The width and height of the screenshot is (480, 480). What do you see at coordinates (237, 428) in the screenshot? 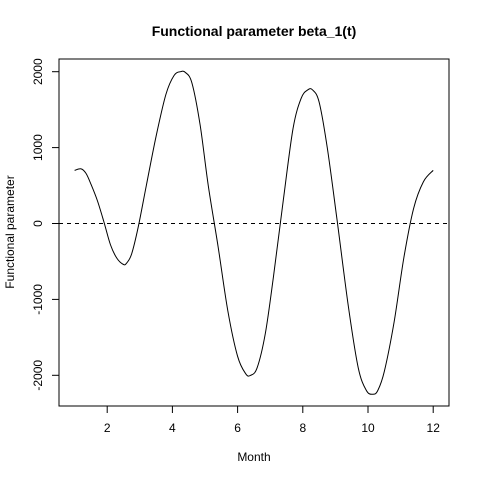
I see `x-tick-label: 6` at bounding box center [237, 428].